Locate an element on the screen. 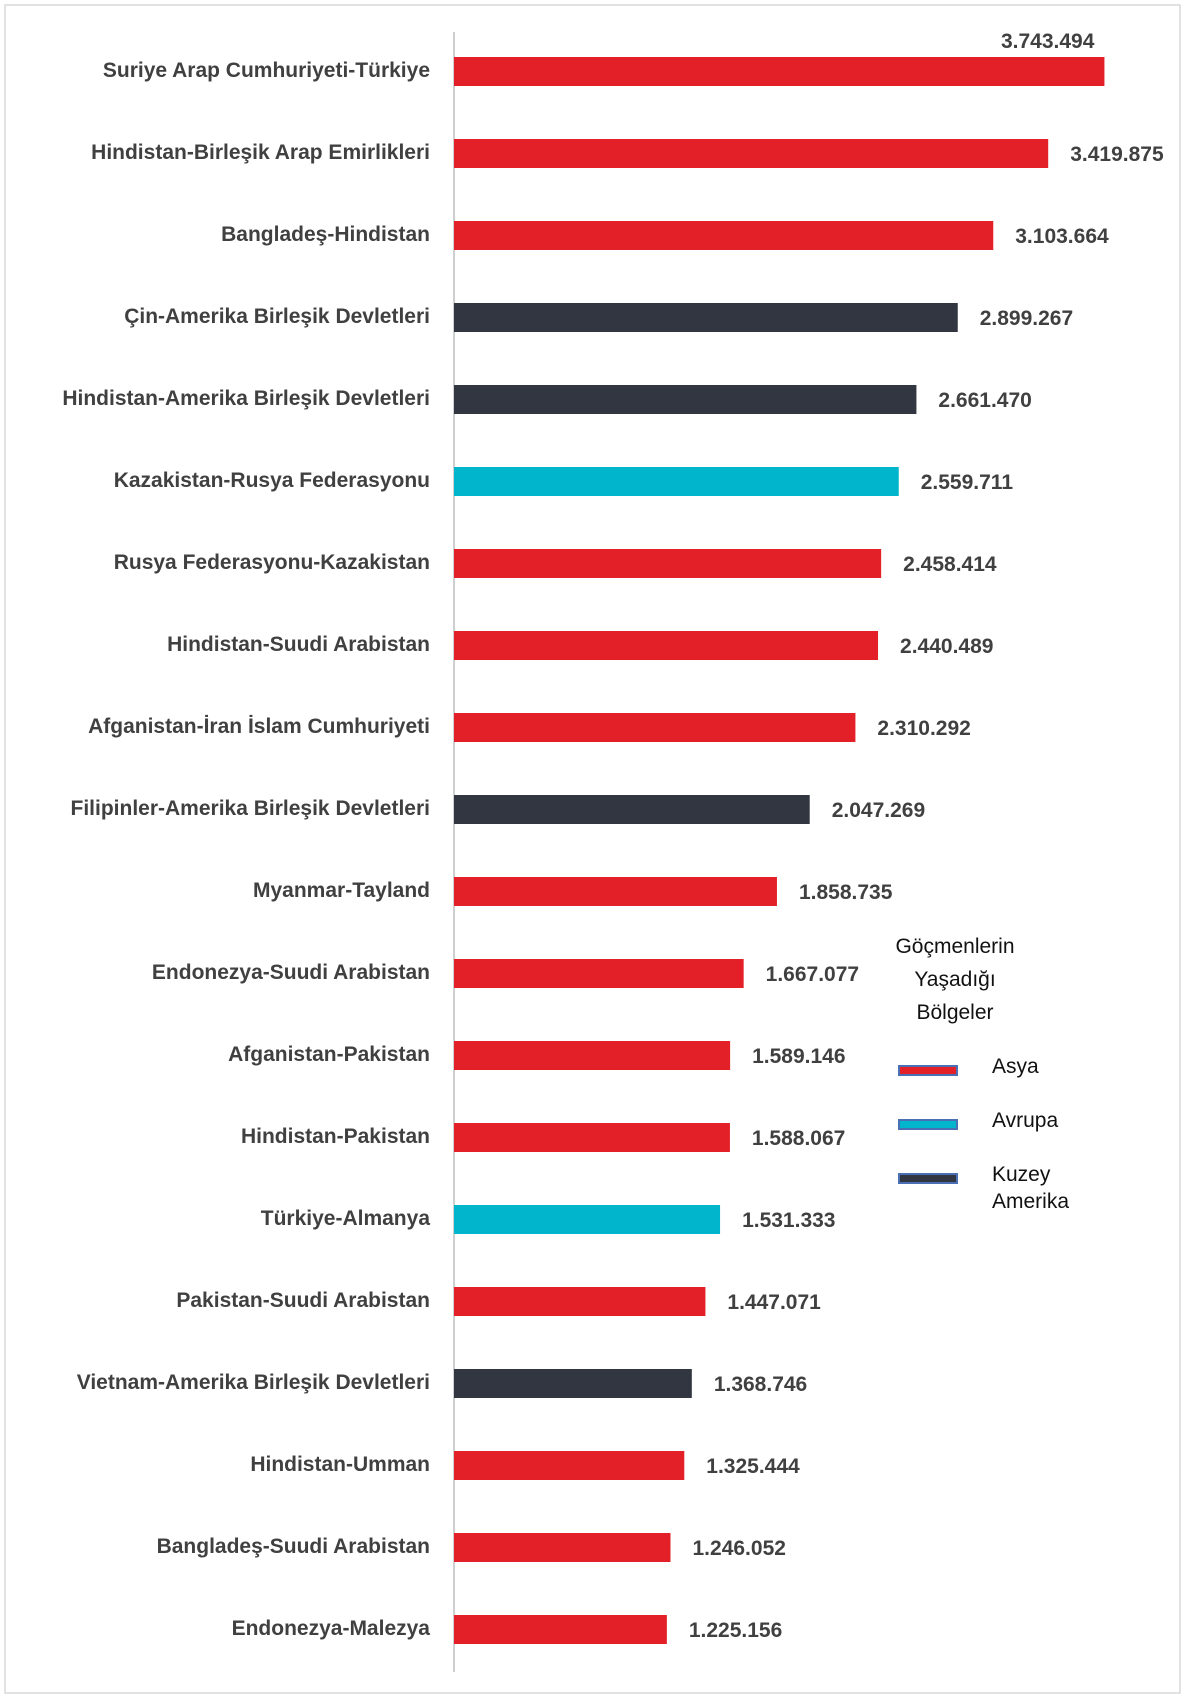  value-label: 1.246.052 is located at coordinates (739, 1548).